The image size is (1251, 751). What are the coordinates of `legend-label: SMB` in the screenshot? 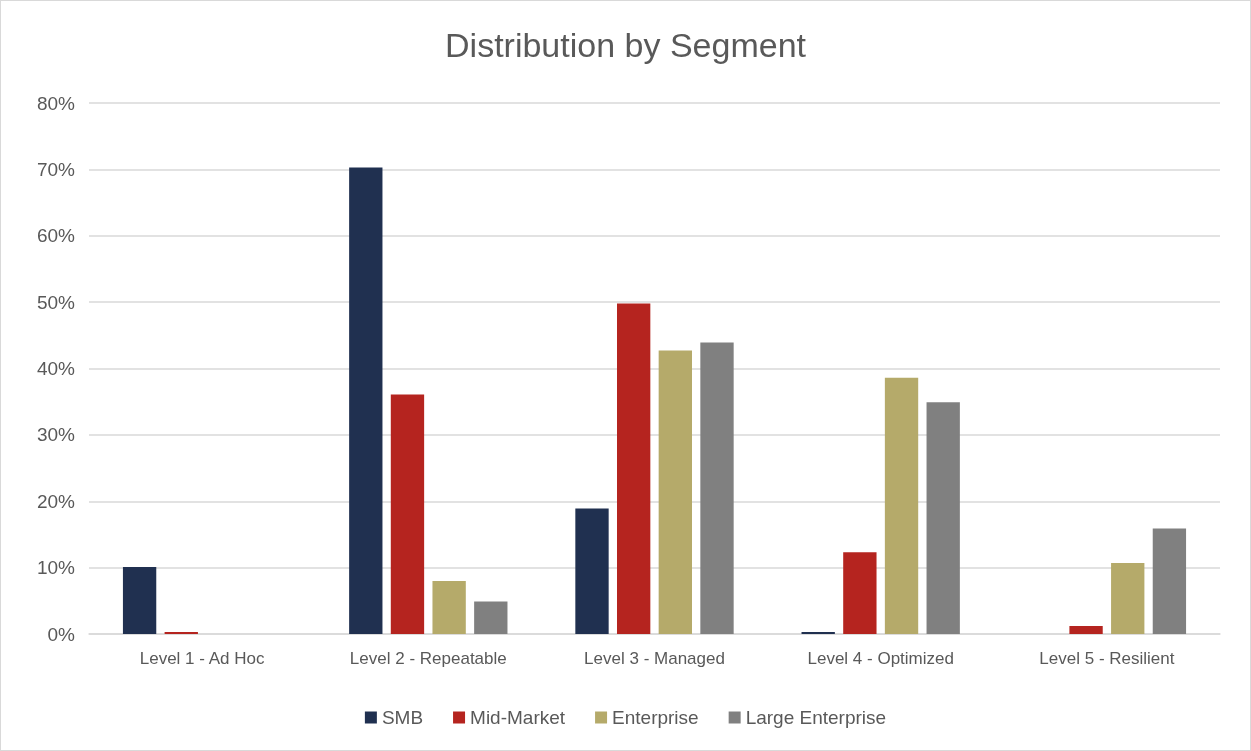 It's located at (402, 717).